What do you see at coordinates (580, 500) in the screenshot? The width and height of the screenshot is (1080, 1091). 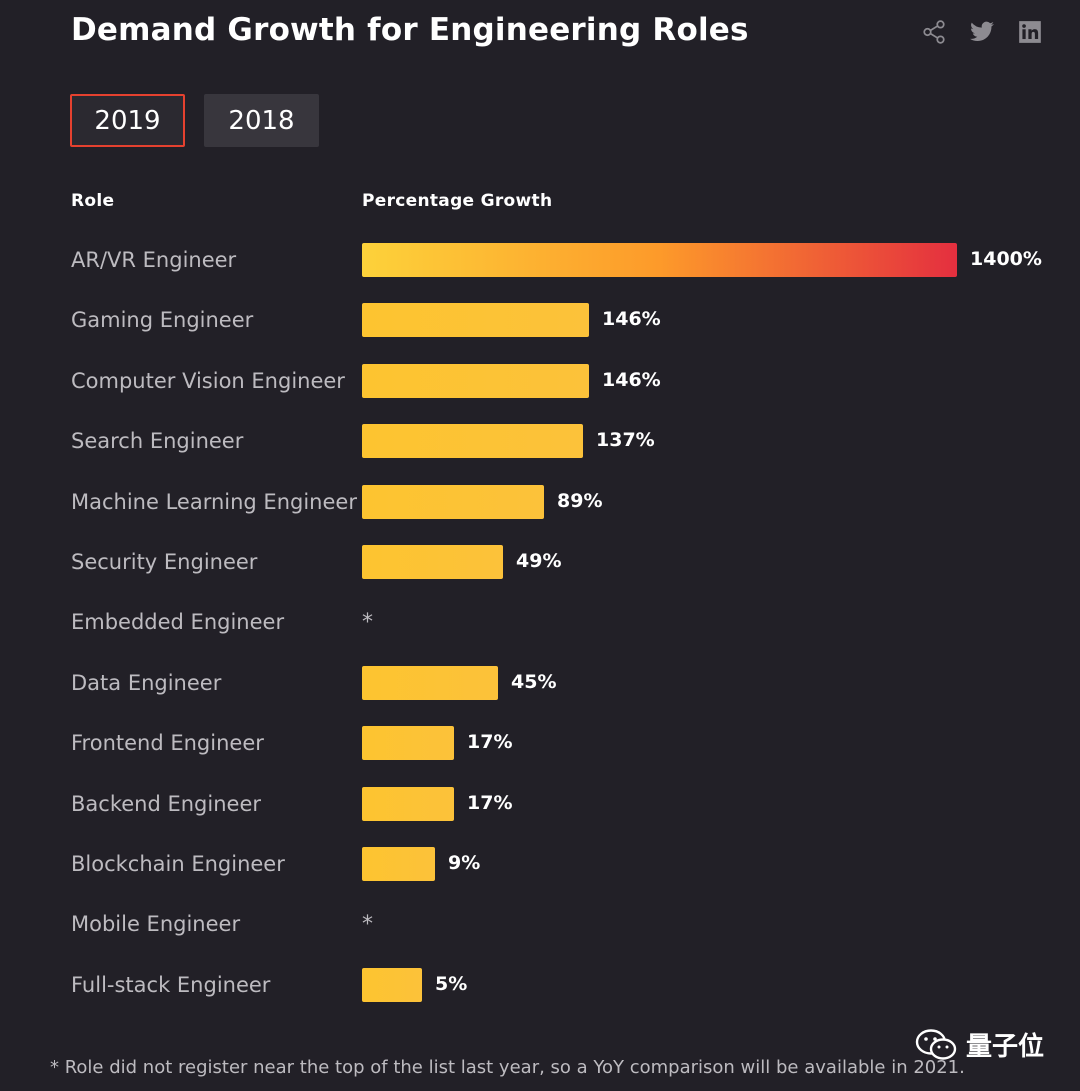 I see `value-label: 89%` at bounding box center [580, 500].